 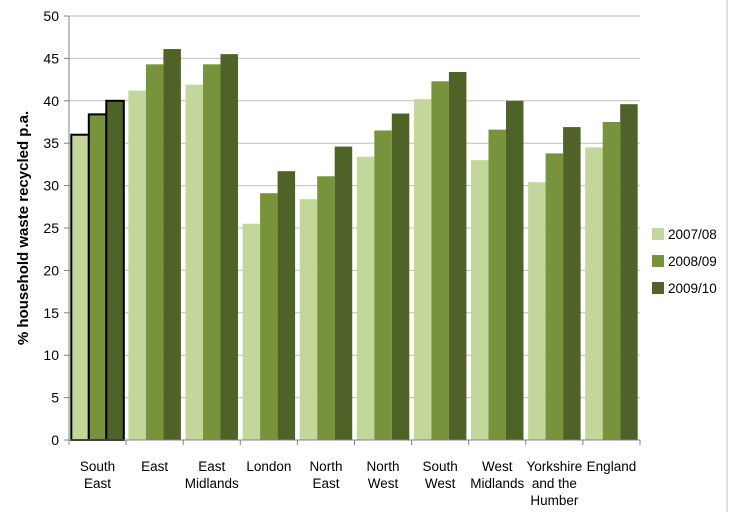 I want to click on bar-2009-10-north-west, so click(x=400, y=277).